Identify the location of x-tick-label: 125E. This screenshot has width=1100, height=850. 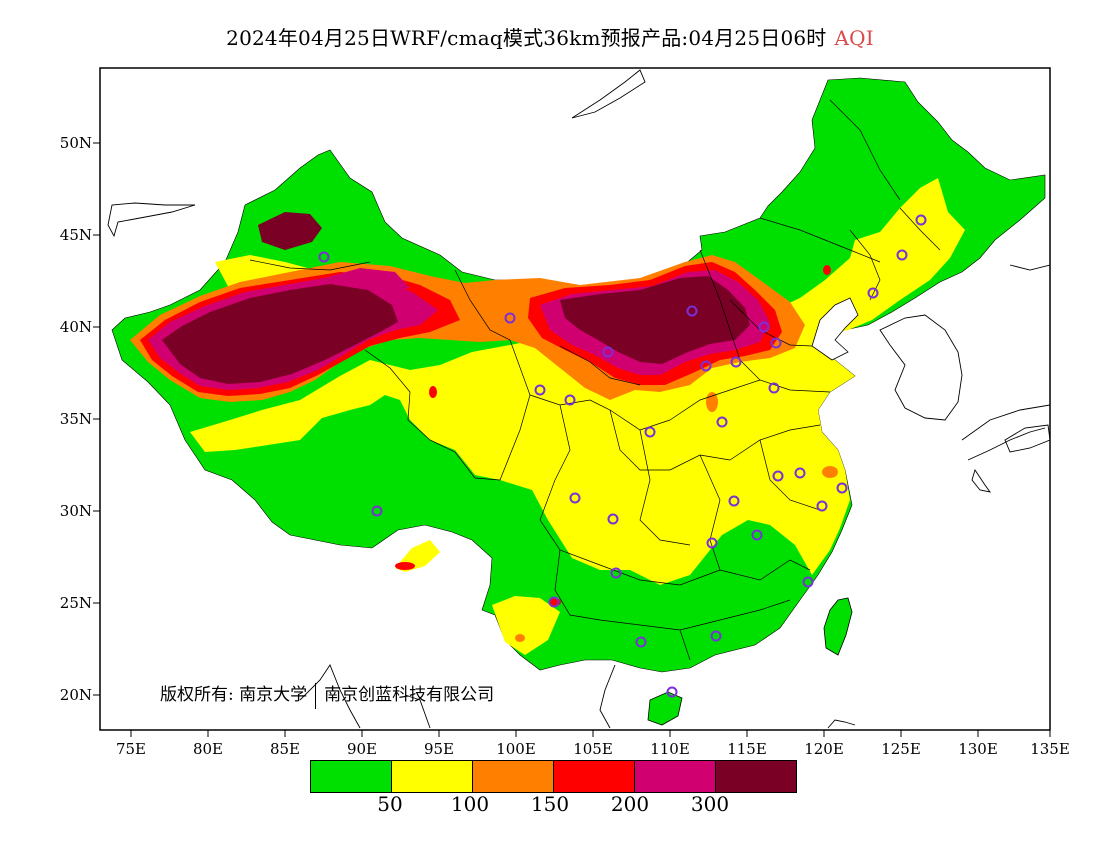
(901, 749).